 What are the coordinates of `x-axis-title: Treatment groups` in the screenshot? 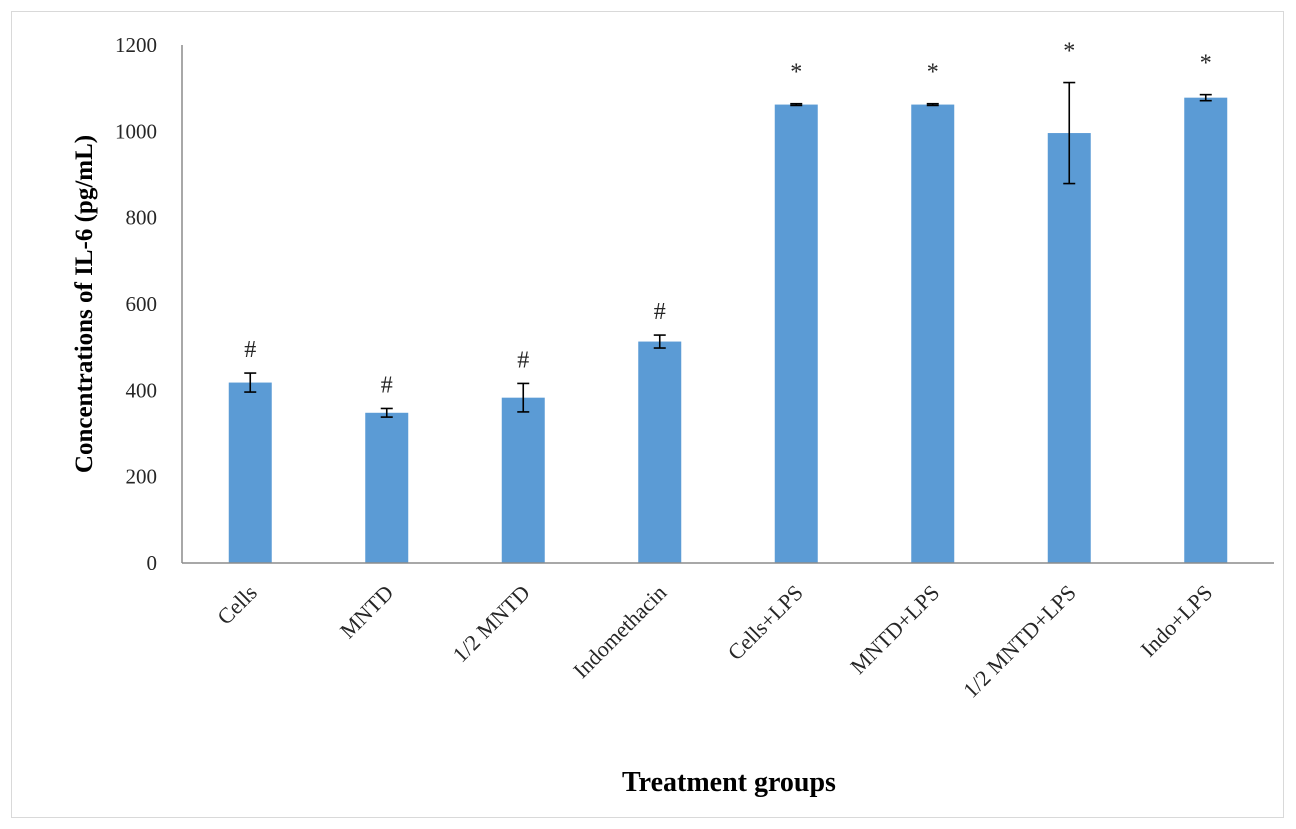 It's located at (729, 782).